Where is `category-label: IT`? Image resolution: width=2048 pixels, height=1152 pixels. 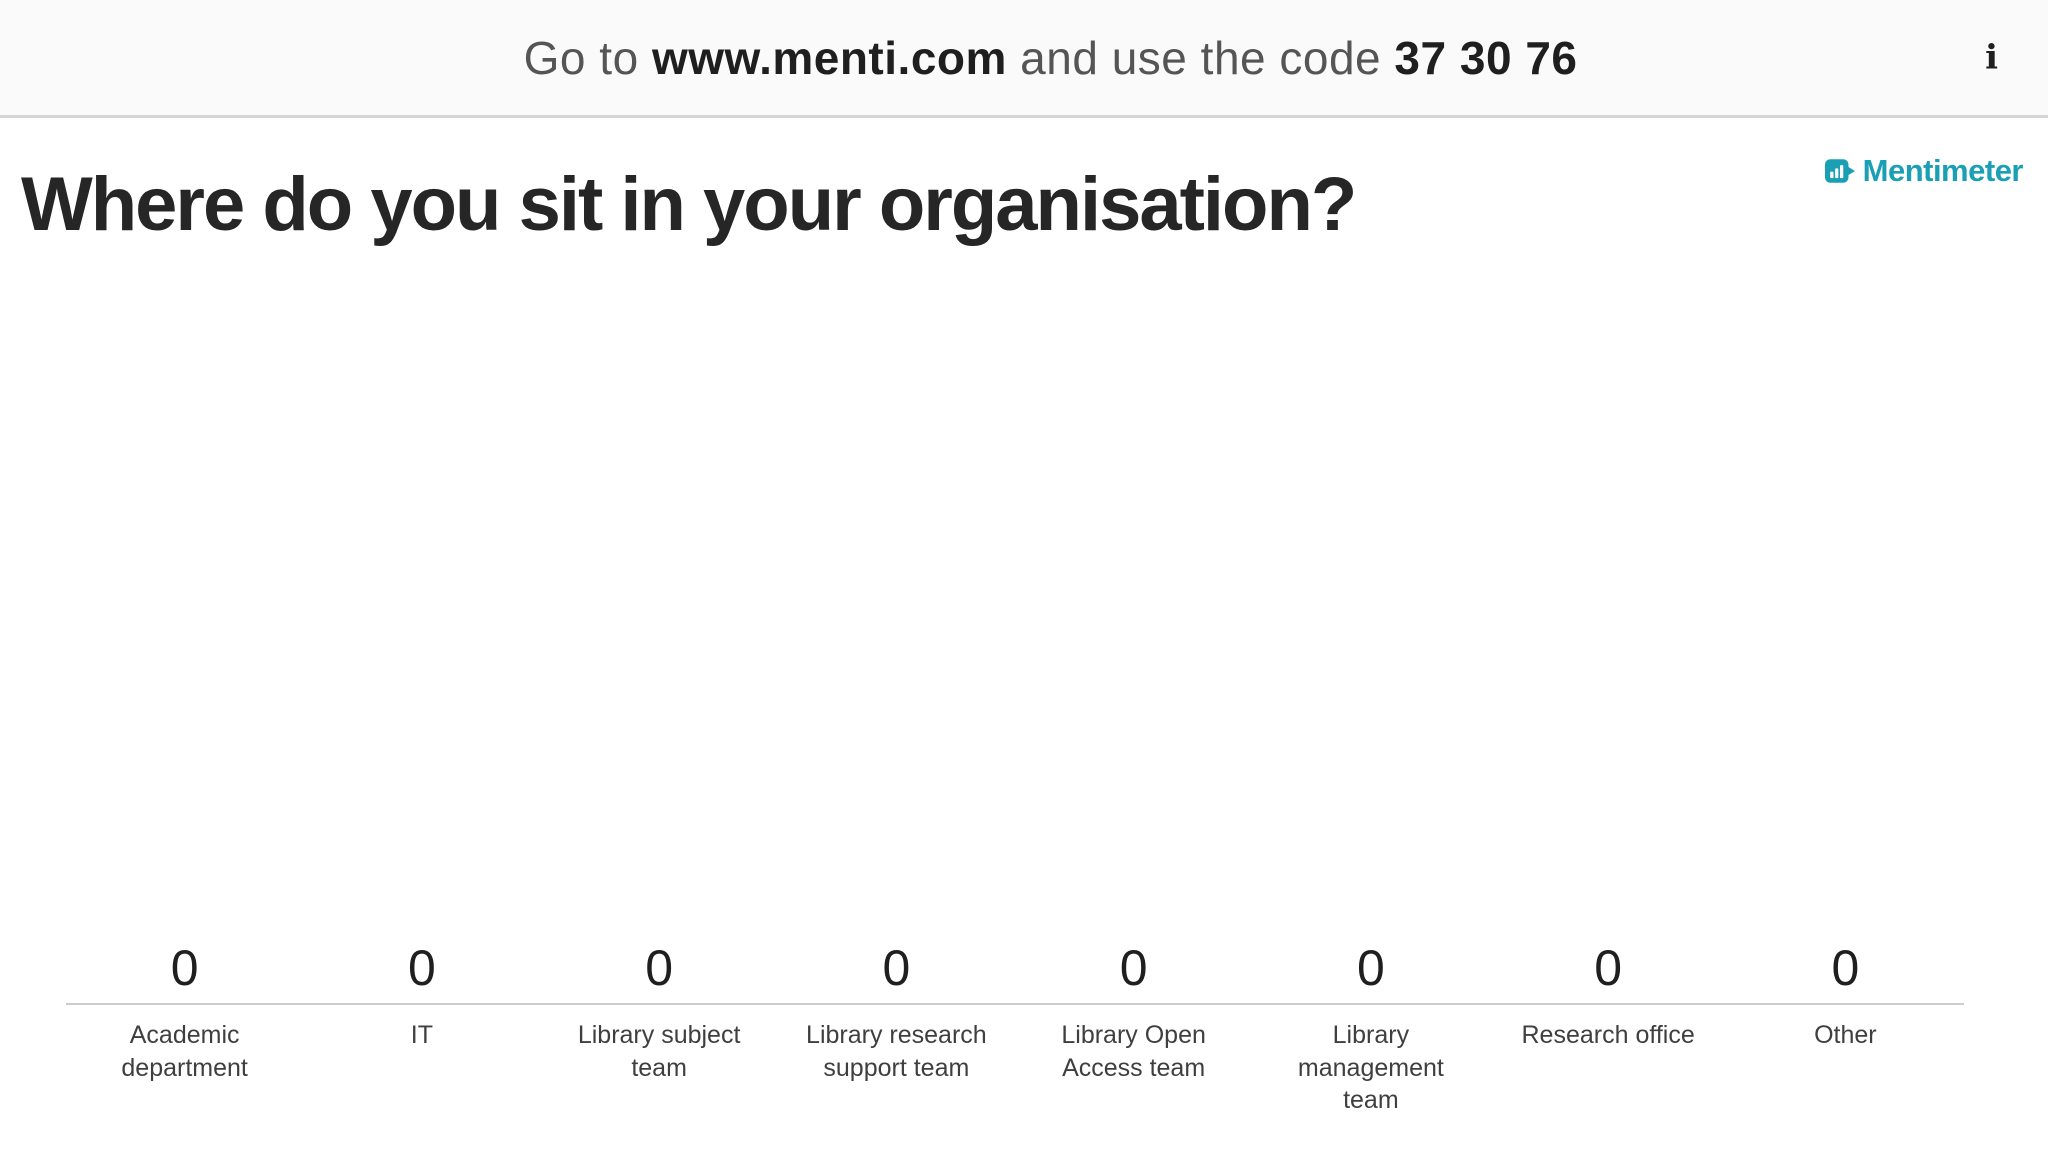 category-label: IT is located at coordinates (421, 1035).